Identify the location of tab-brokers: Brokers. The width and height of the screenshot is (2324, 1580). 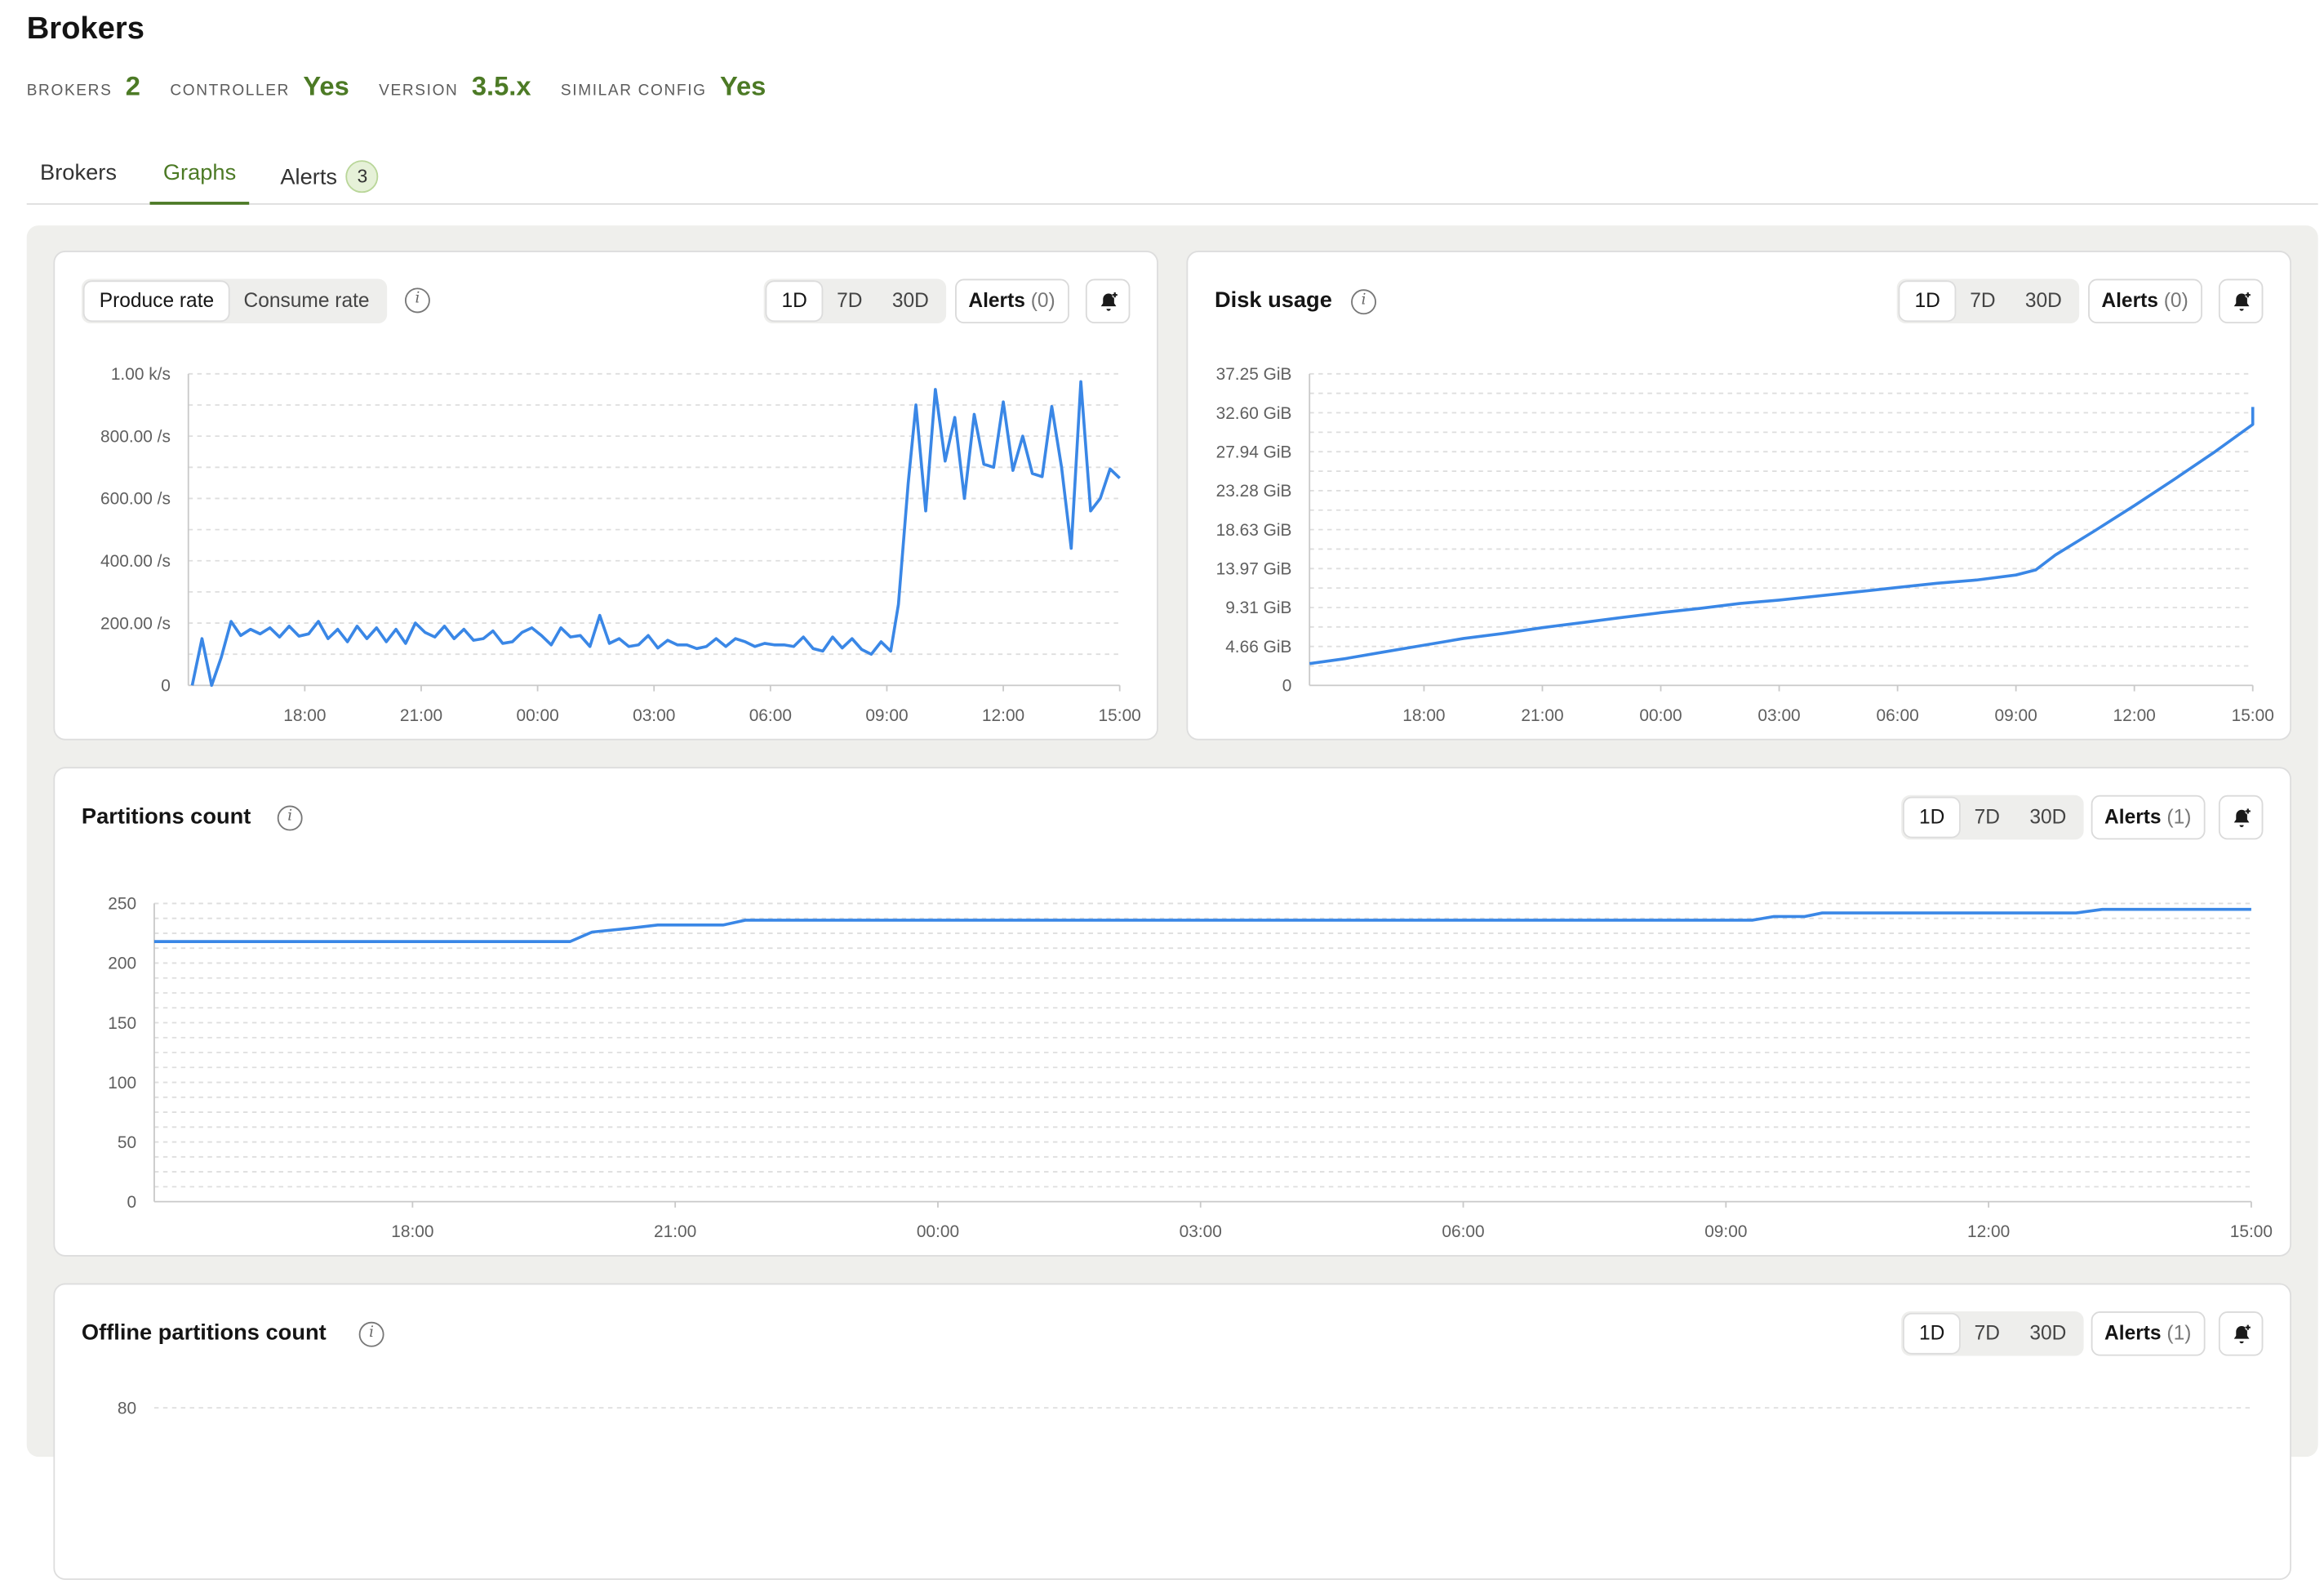
(78, 177).